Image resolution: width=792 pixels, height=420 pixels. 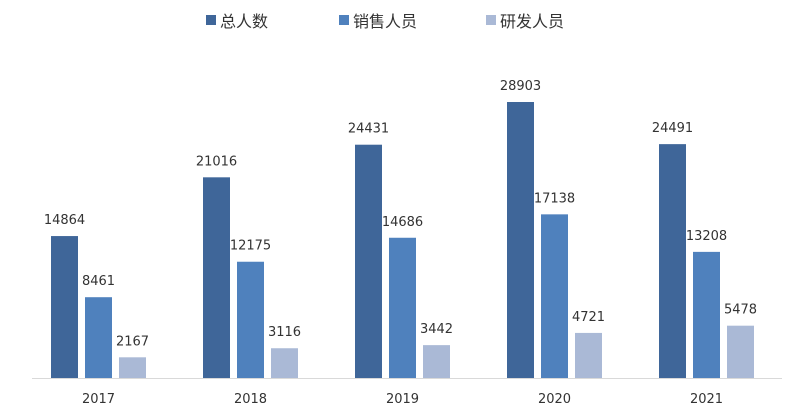 I want to click on data-label-2019-1: 24431, so click(x=368, y=129).